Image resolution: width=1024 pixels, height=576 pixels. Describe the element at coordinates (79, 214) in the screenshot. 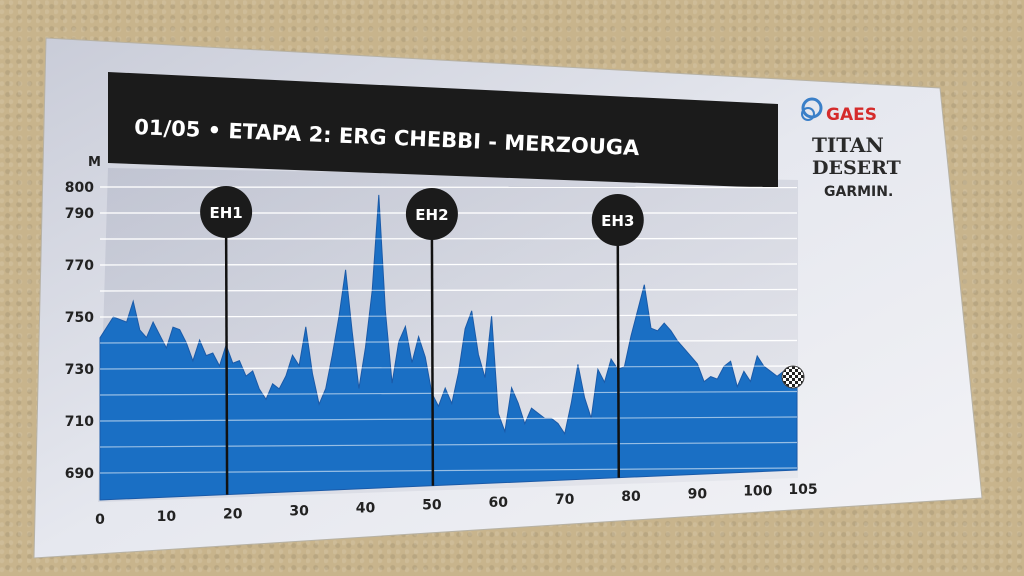

I see `y-tick-label: 790` at that location.